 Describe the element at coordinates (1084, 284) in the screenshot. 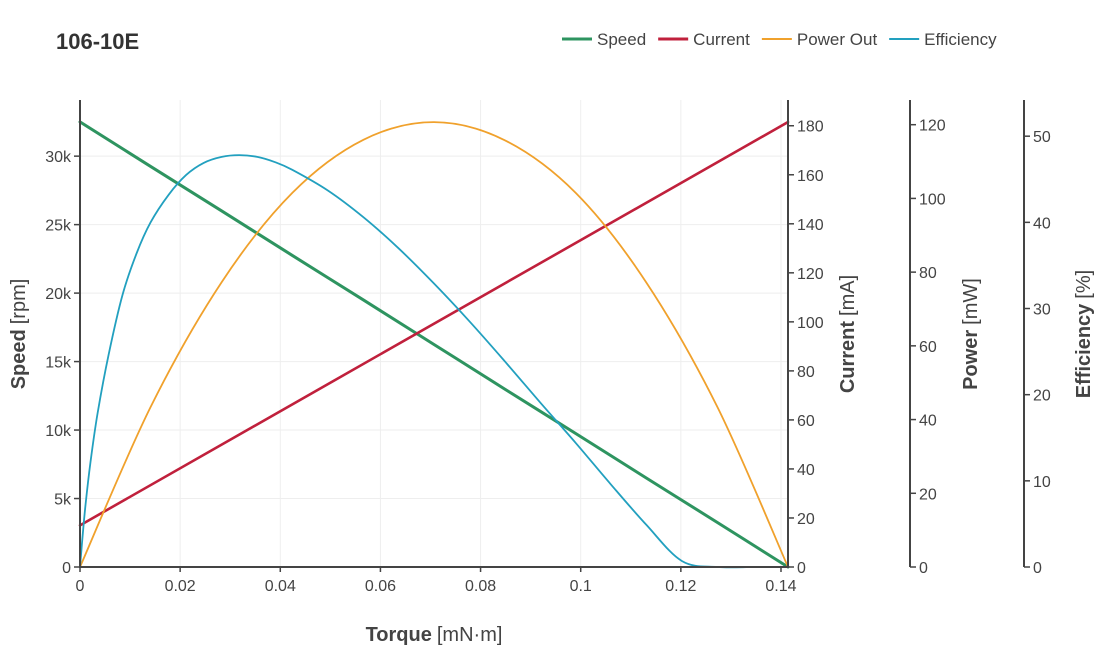

I see `efficiency-axis-title-unit: [%]` at that location.